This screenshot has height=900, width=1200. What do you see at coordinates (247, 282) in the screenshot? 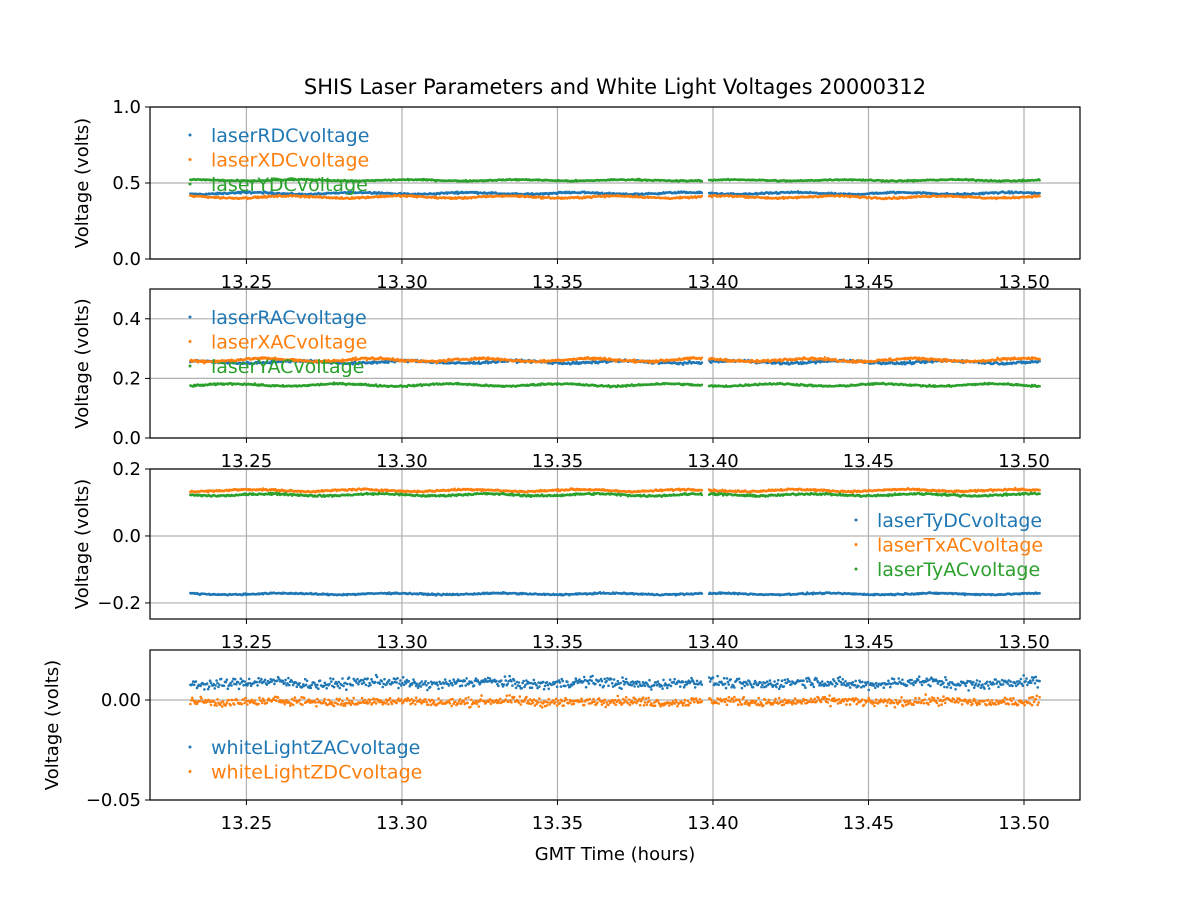
I see `x-tick-label: 13.25` at bounding box center [247, 282].